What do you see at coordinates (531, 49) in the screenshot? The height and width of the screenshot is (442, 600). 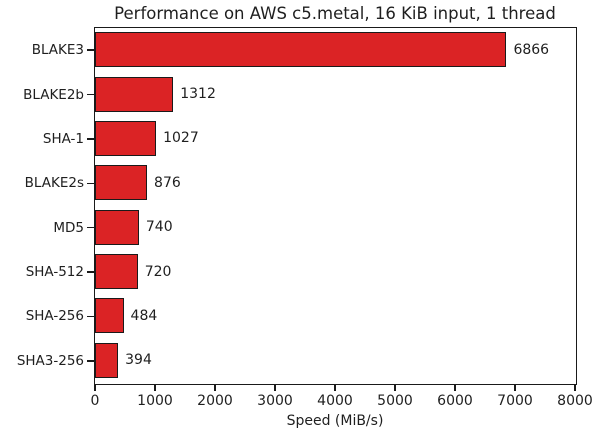 I see `bar-value-label: 6866` at bounding box center [531, 49].